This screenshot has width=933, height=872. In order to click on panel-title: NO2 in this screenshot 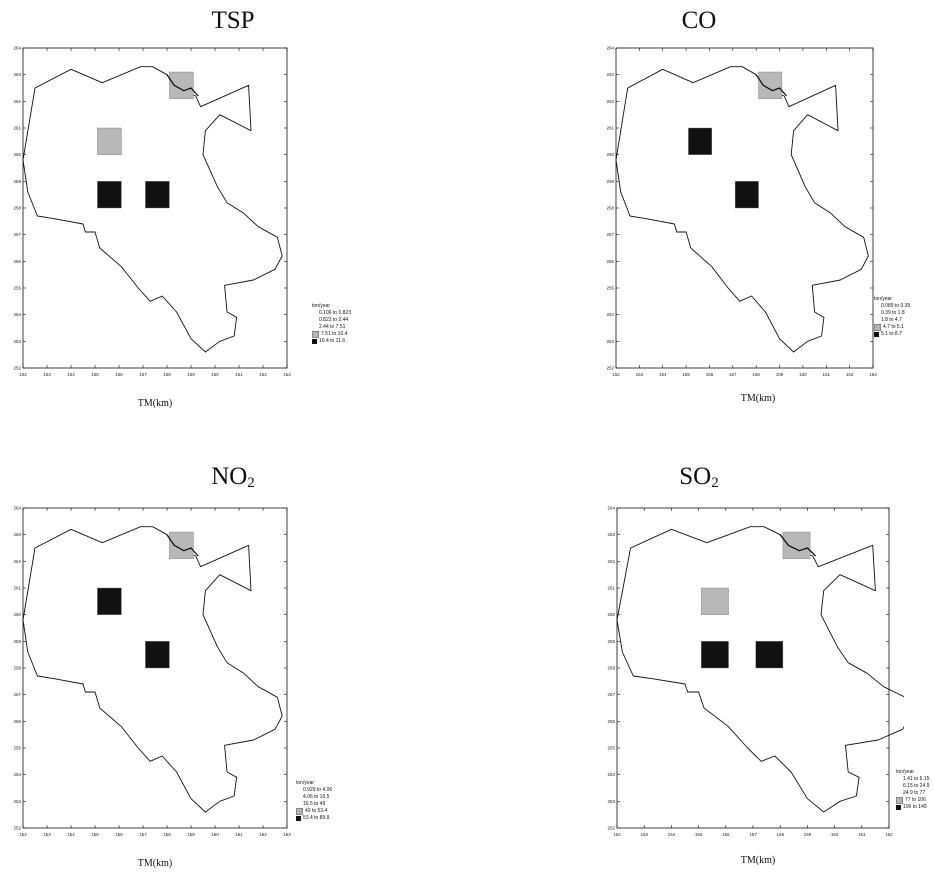, I will do `click(233, 477)`.